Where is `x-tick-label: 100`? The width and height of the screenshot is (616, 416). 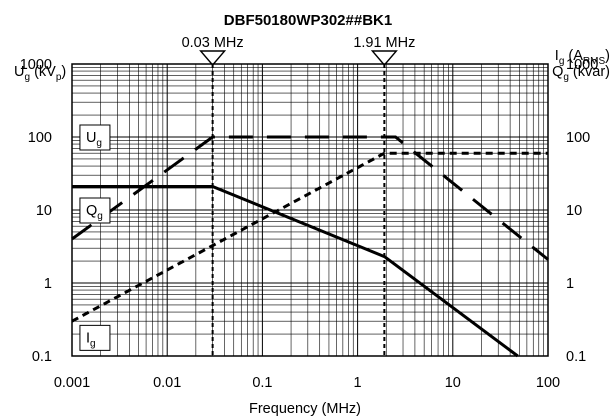
x-tick-label: 100 is located at coordinates (548, 383).